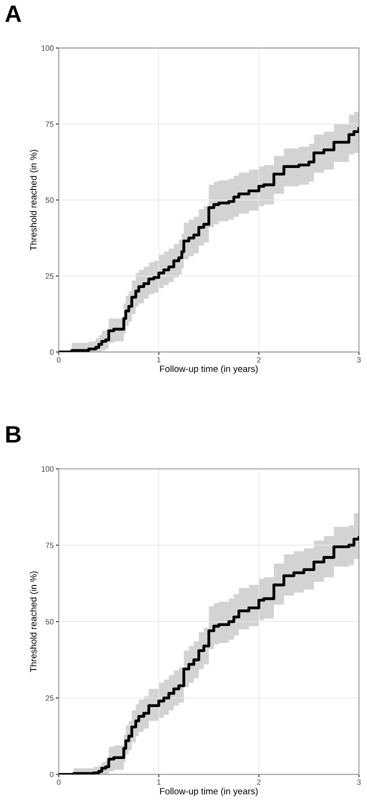 Image resolution: width=367 pixels, height=800 pixels. What do you see at coordinates (13, 434) in the screenshot?
I see `chart-title: B` at bounding box center [13, 434].